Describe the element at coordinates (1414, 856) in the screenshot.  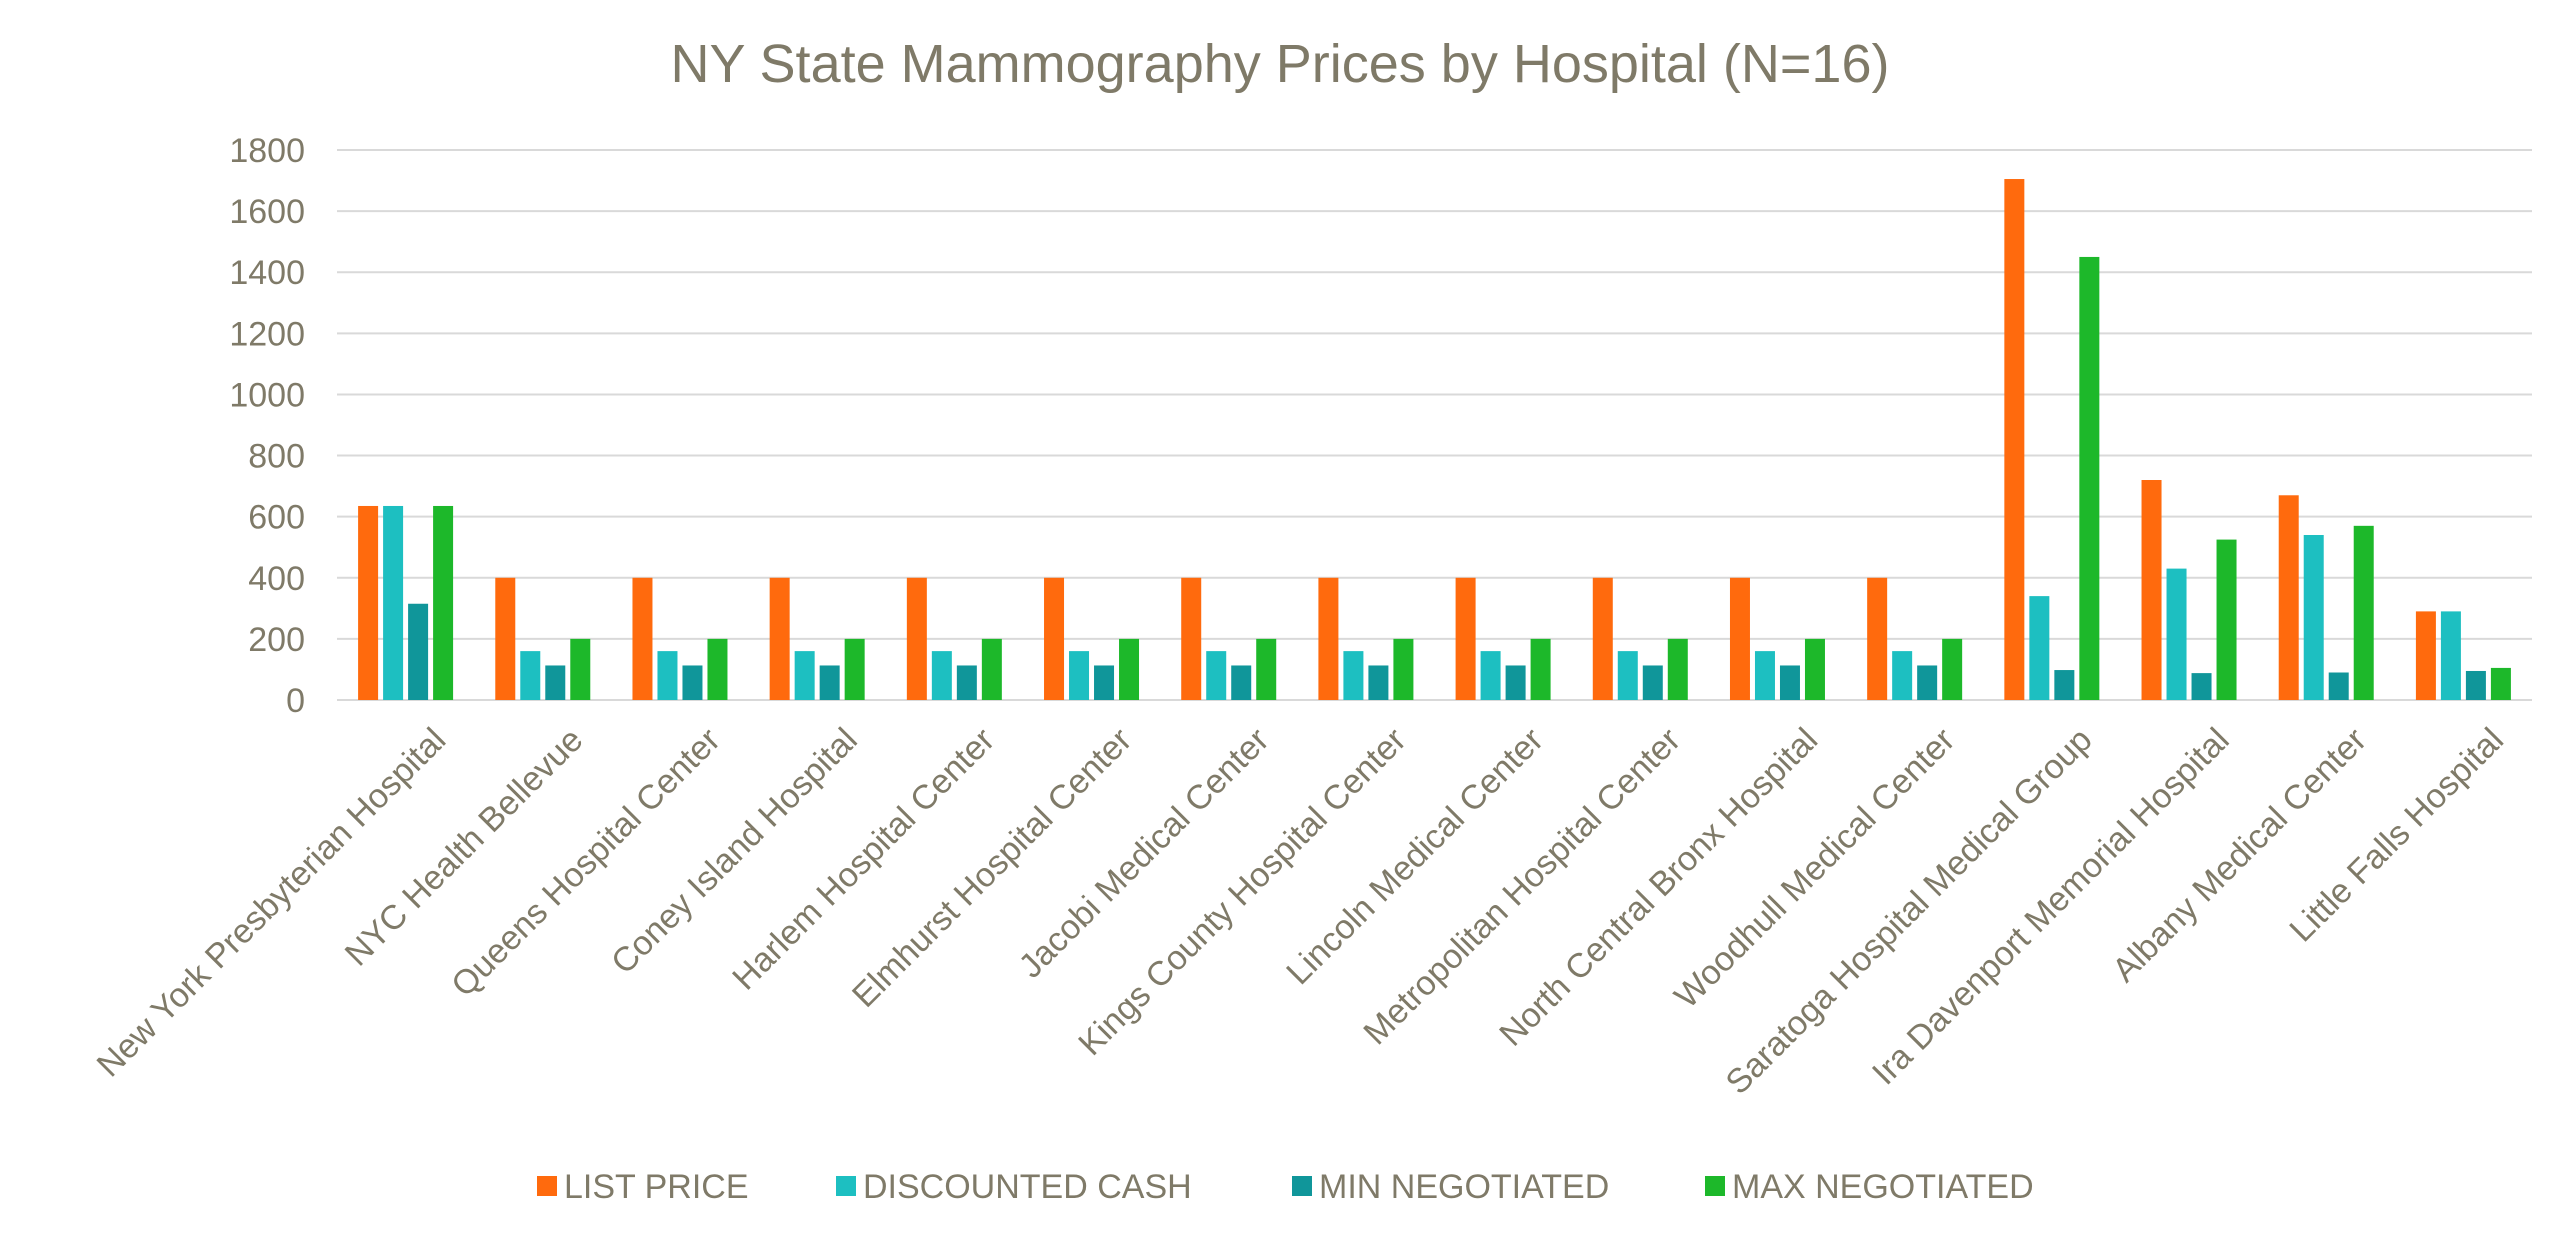
I see `x-tick-label: Lincoln Medical Center` at that location.